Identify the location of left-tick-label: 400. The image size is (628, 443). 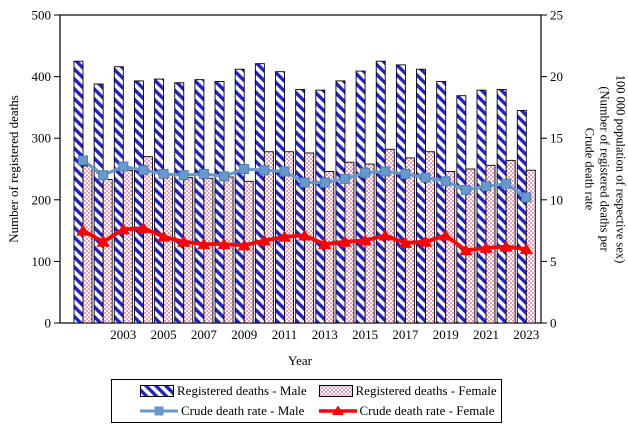
(42, 76).